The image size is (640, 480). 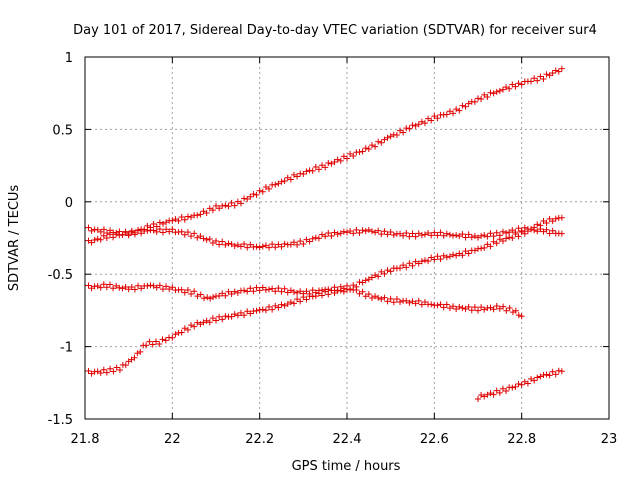 What do you see at coordinates (325, 237) in the screenshot?
I see `series-flat-upper` at bounding box center [325, 237].